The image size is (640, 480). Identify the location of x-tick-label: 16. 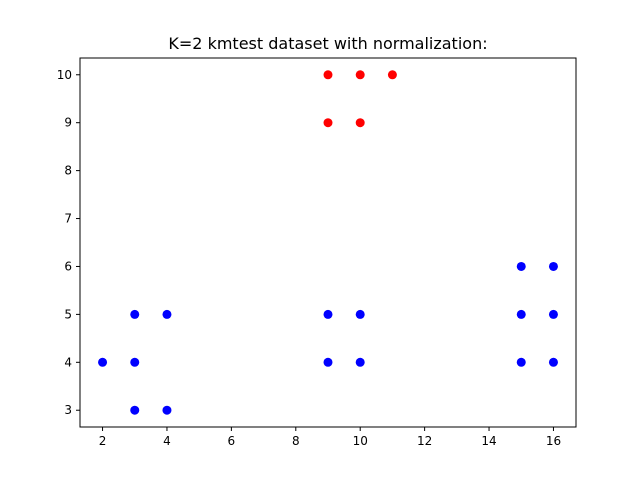
(553, 441).